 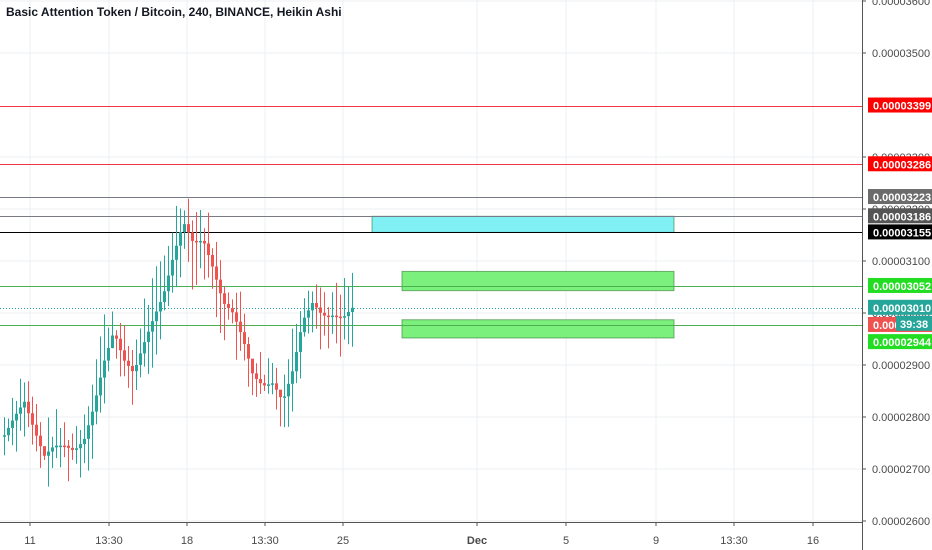 I want to click on price-tag-0.00003155, so click(x=900, y=232).